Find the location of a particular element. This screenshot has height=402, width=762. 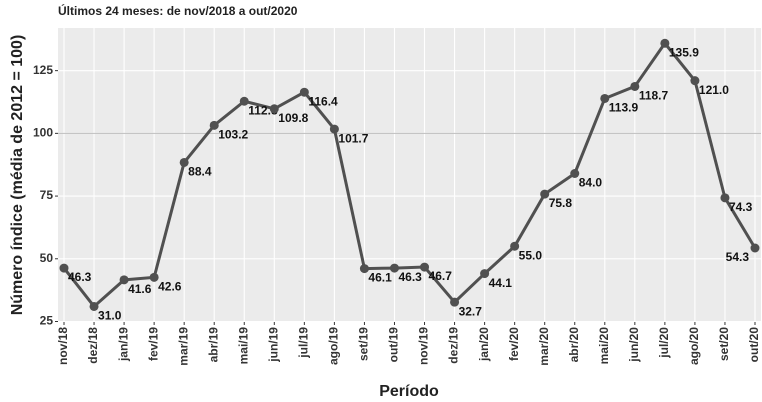

x-tick-label: set/19 is located at coordinates (364, 344).